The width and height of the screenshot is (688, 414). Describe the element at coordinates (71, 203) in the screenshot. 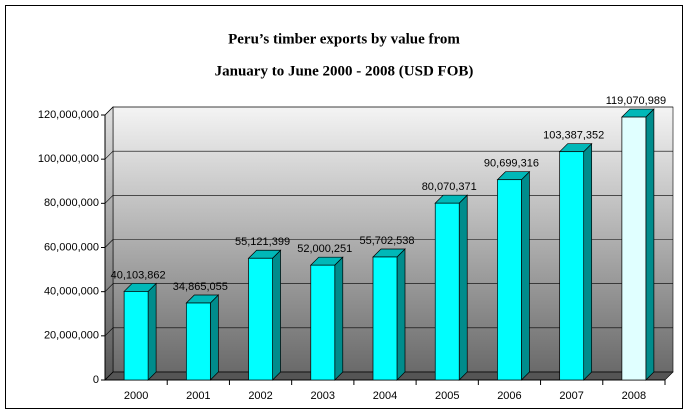

I see `y-tick-label: 80,000,000` at that location.